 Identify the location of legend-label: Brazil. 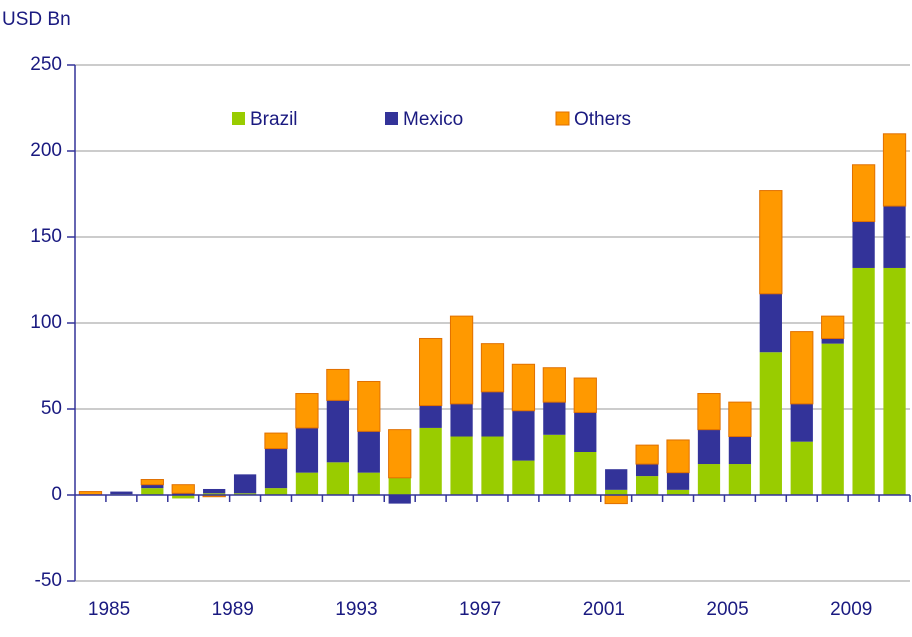
(274, 119).